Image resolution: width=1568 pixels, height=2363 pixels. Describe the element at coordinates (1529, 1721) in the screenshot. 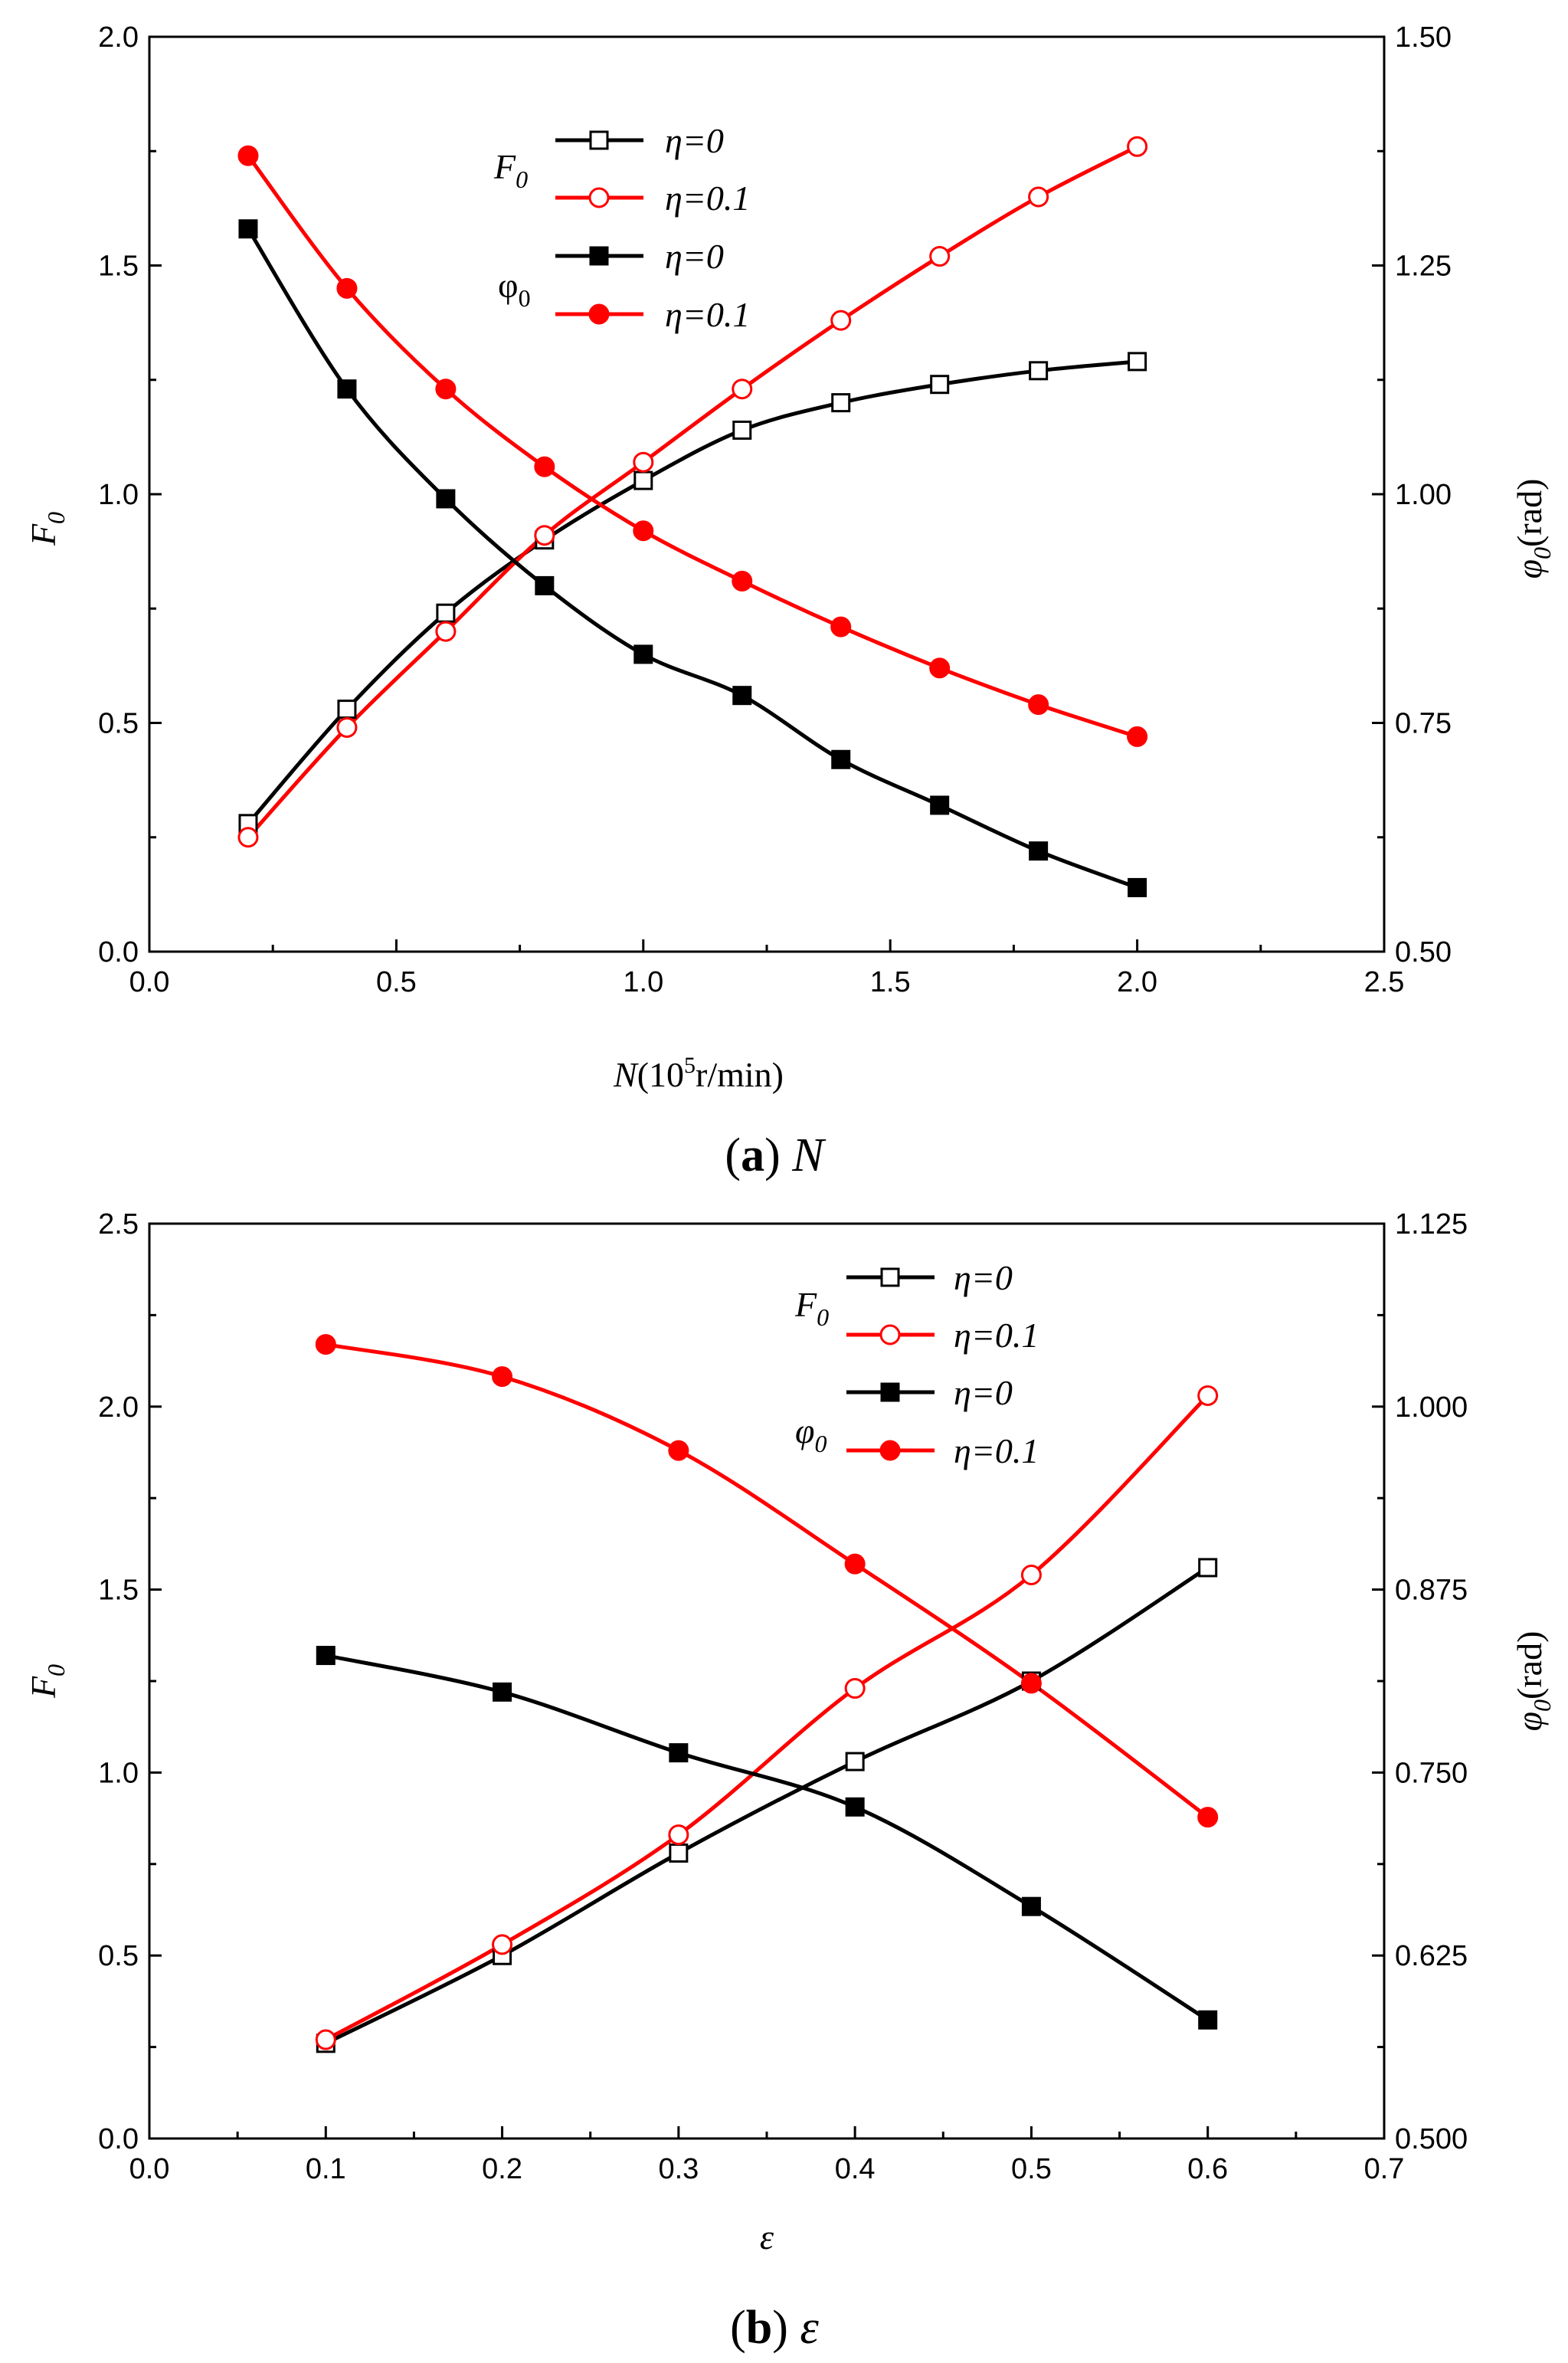

I see `y-right-main-b: φ` at that location.